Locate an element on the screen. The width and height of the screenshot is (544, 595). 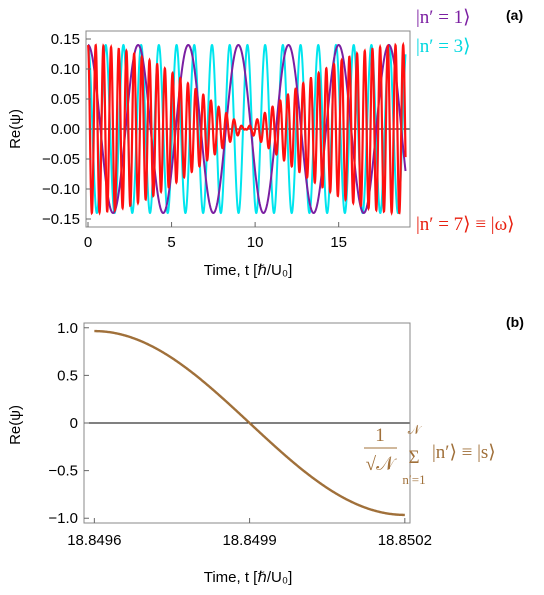
panel-b-y-ticks: 1.0 0.5 0 −0.5 −1.0 is located at coordinates (68, 423).